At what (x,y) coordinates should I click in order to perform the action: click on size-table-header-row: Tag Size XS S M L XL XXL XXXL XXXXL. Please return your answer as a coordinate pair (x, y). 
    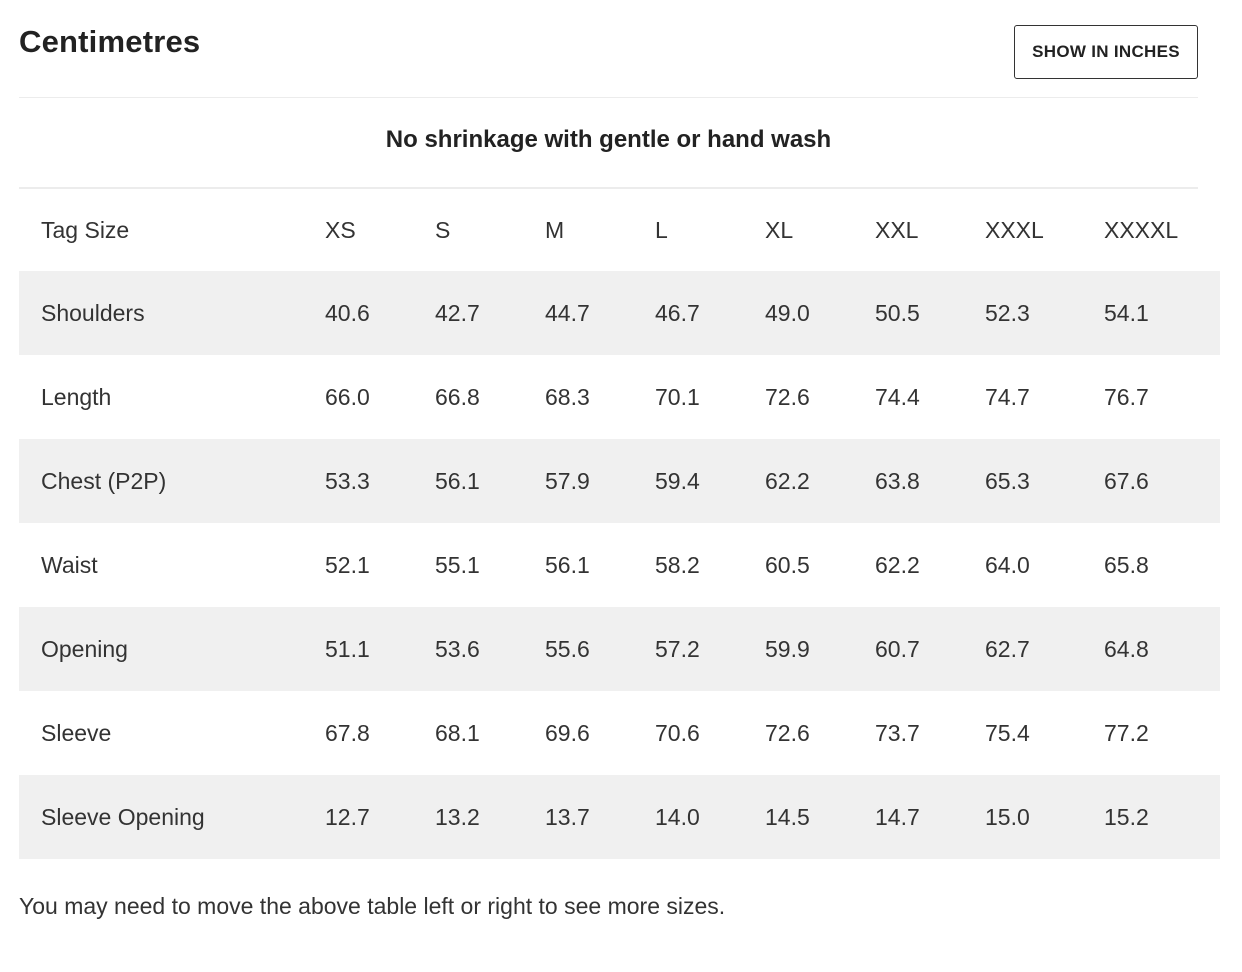
    Looking at the image, I should click on (619, 230).